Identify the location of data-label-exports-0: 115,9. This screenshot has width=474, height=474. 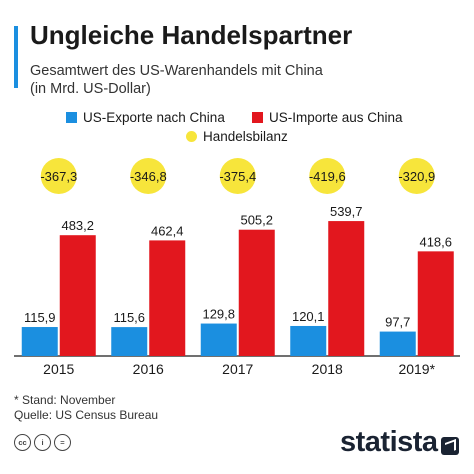
(40, 317).